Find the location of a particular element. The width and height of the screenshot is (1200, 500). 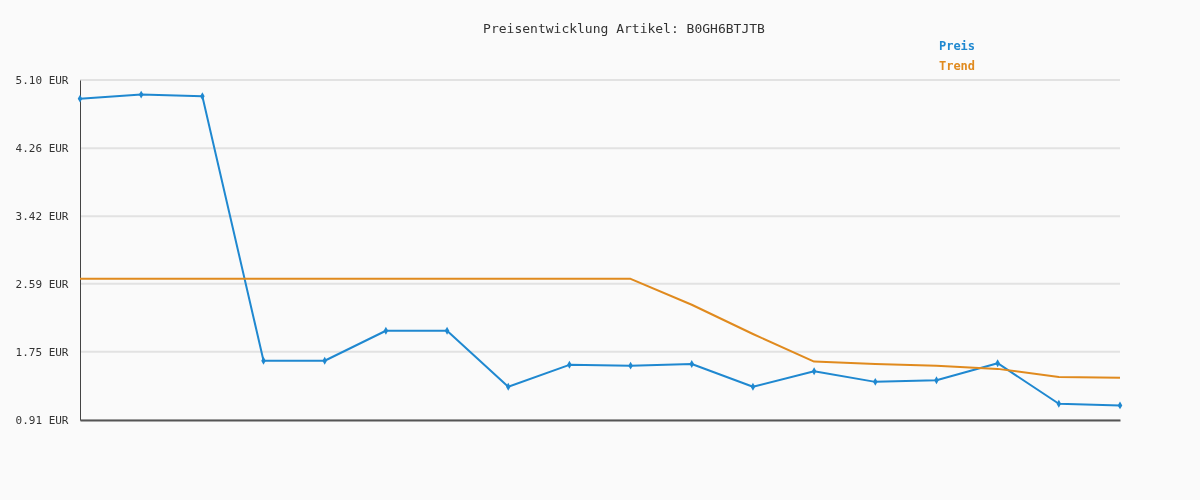

y-tick-label: 0.91 EUR is located at coordinates (42, 421).